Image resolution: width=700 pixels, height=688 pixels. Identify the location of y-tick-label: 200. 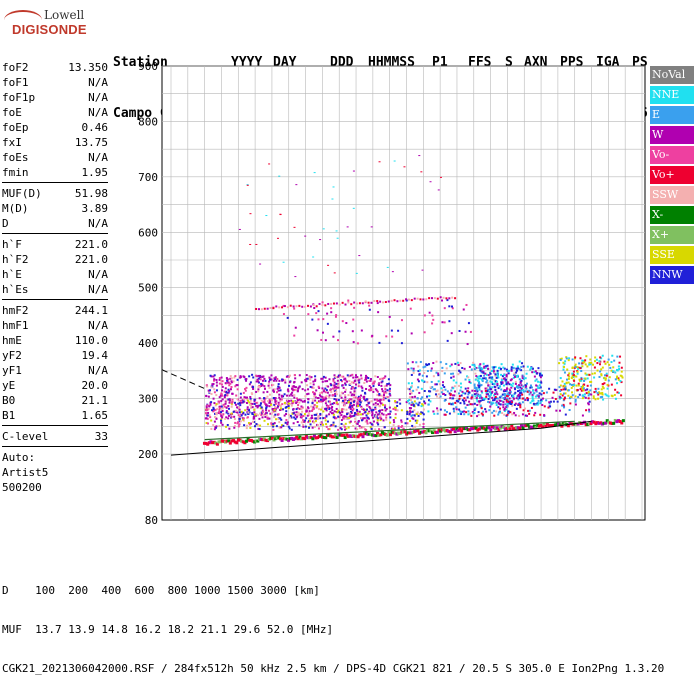
(148, 454).